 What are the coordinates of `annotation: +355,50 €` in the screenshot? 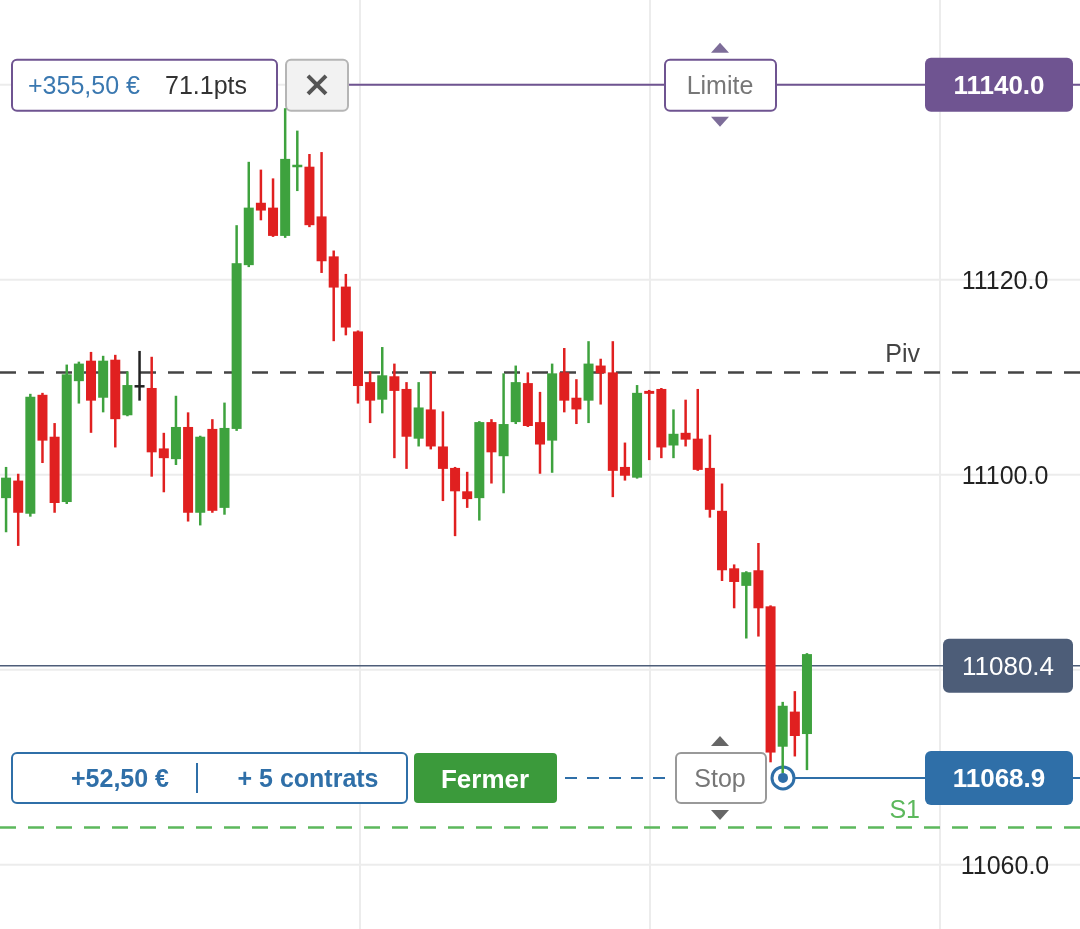 It's located at (84, 84).